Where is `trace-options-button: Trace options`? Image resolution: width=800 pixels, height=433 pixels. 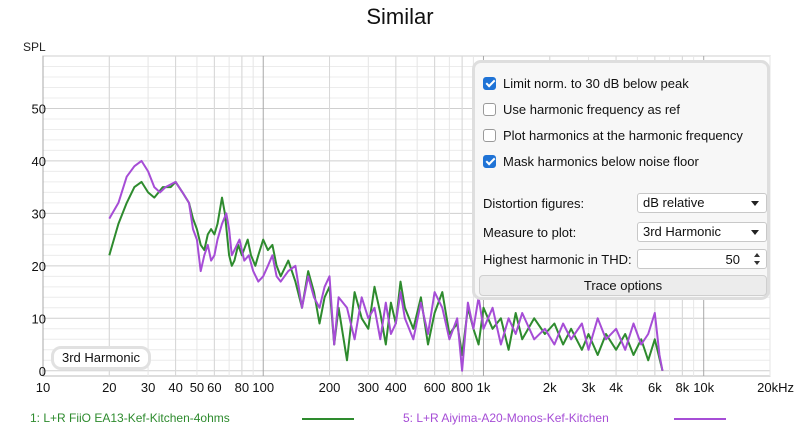
trace-options-button: Trace options is located at coordinates (623, 285).